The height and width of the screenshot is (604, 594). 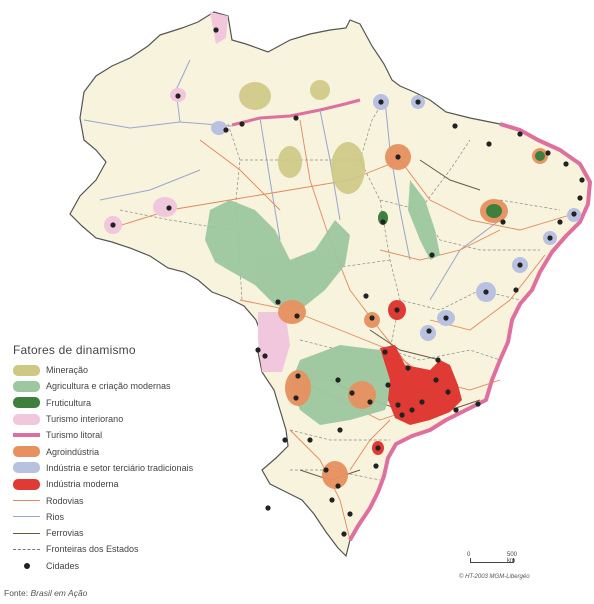 What do you see at coordinates (128, 484) in the screenshot?
I see `legend-item: Indústria moderna` at bounding box center [128, 484].